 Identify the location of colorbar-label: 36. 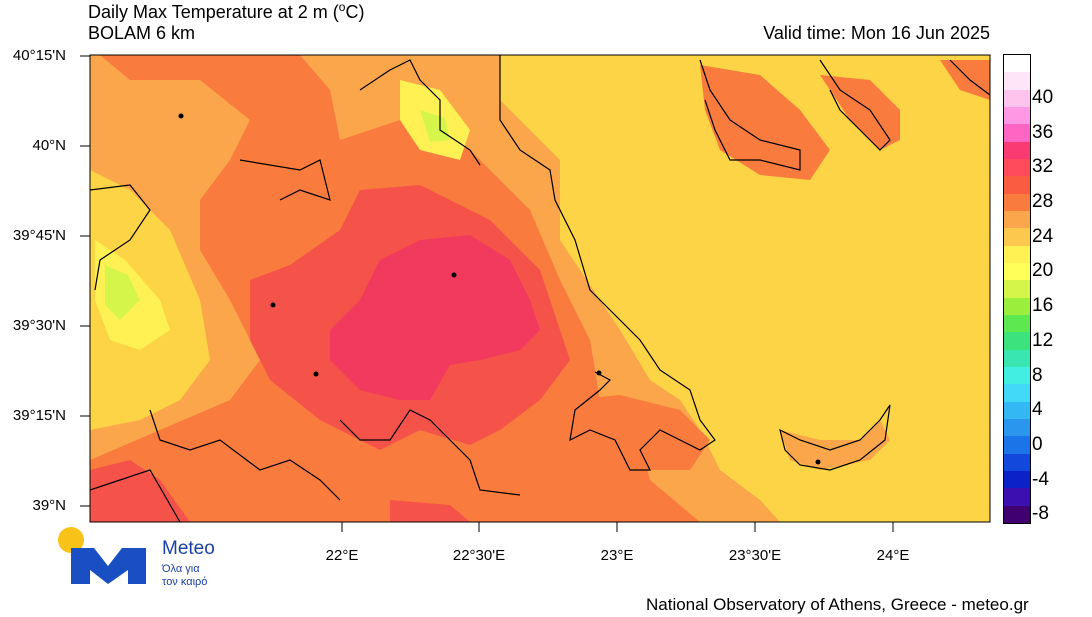
(1043, 132).